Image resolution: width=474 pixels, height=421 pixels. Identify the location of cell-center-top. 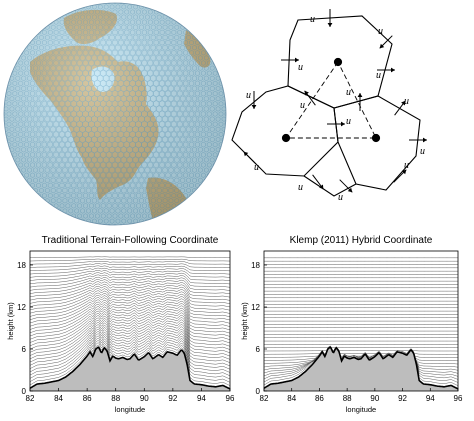
(338, 62).